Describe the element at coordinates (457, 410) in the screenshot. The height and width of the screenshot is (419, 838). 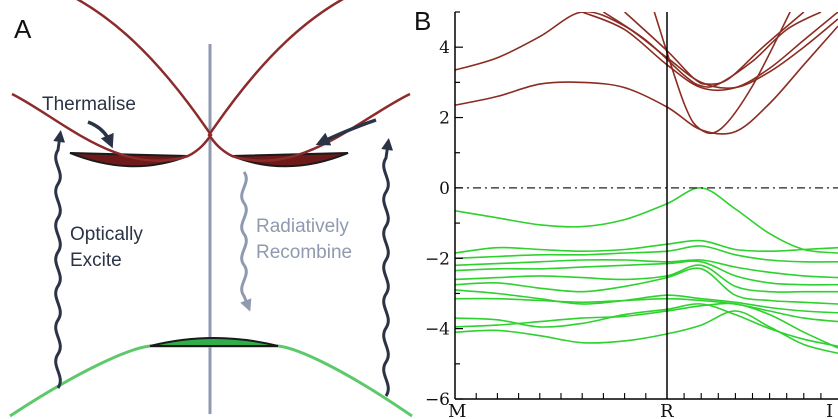
I see `kpoint-label: M` at that location.